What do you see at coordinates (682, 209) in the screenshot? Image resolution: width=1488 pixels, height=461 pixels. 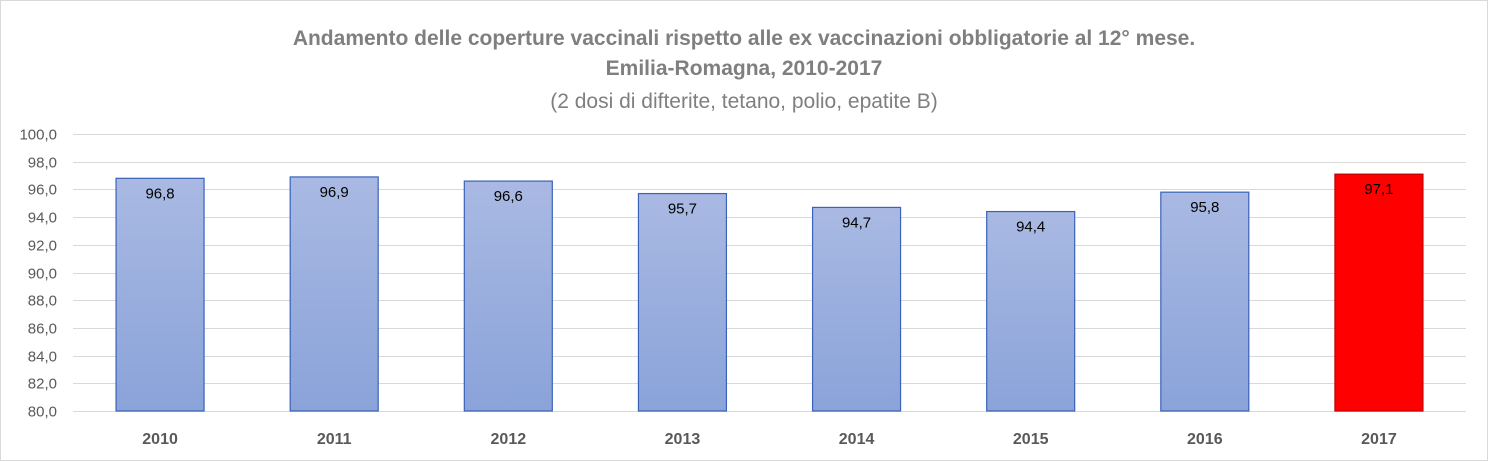 I see `data-label-2013: 95,7` at bounding box center [682, 209].